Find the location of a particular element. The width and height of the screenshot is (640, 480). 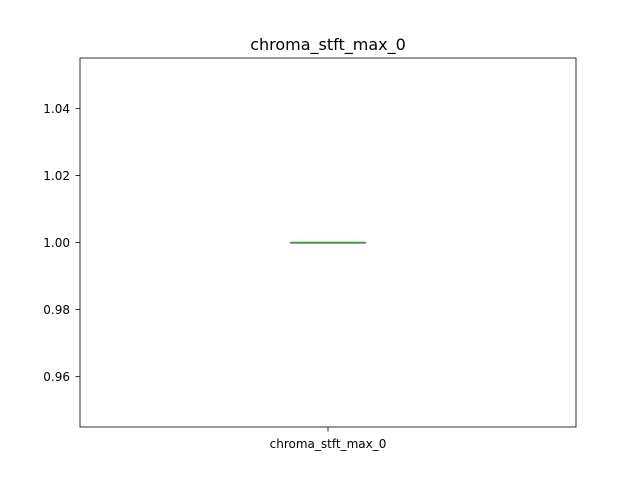

x-axis: chroma_stft_max_0 is located at coordinates (328, 439).